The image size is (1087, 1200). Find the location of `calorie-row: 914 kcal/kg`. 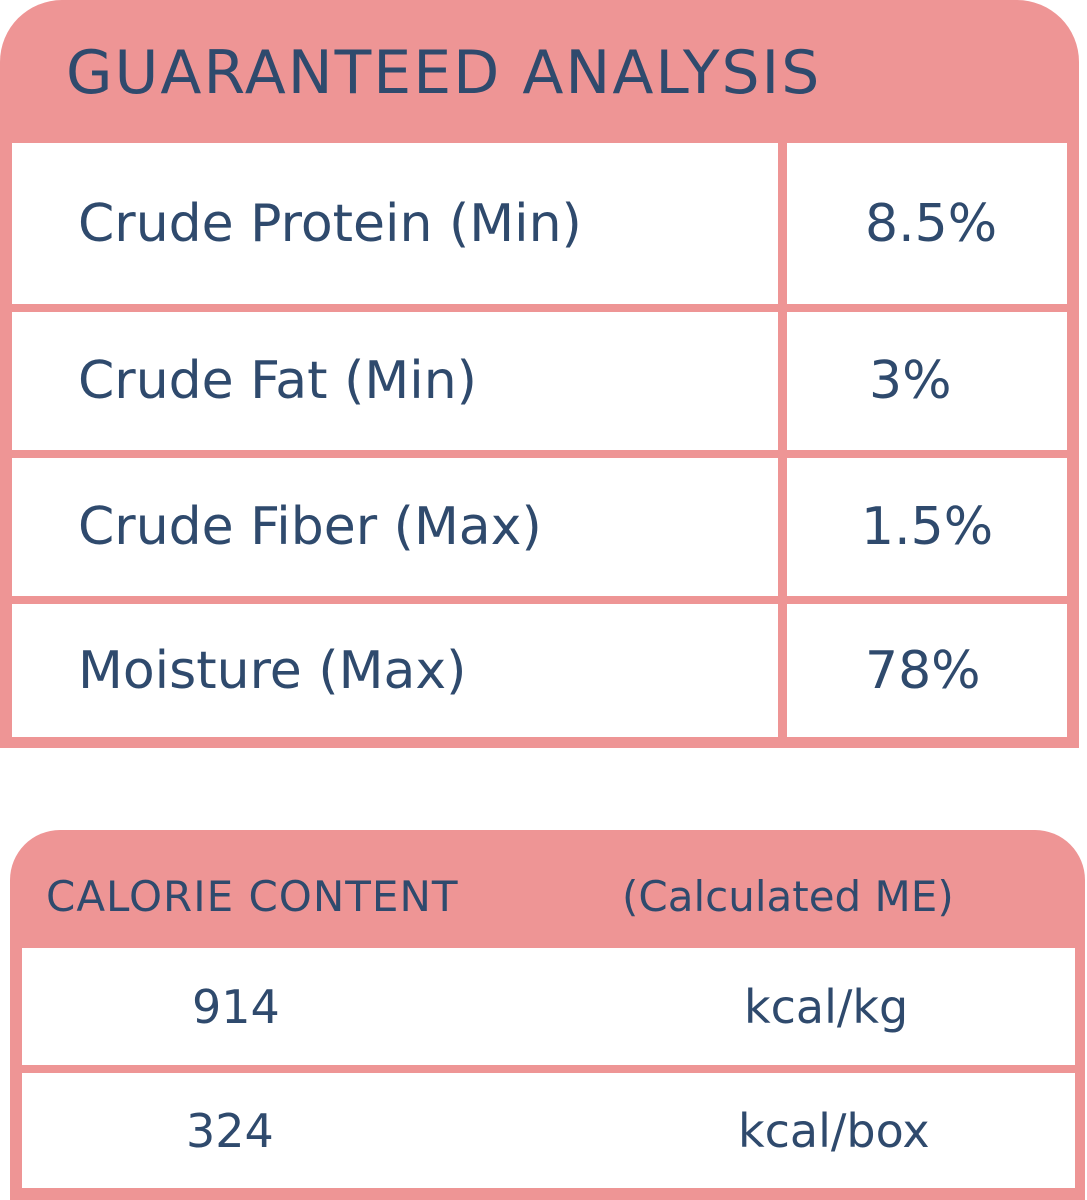

calorie-row: 914 kcal/kg is located at coordinates (548, 1006).